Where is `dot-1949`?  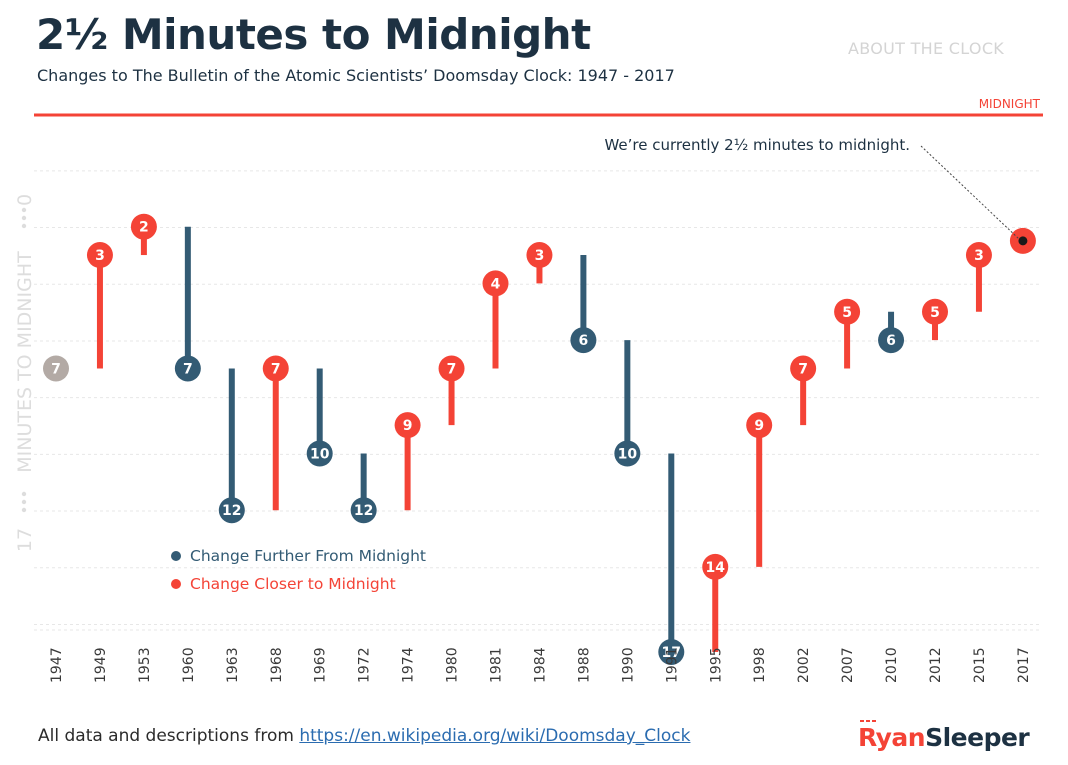
dot-1949 is located at coordinates (99, 255).